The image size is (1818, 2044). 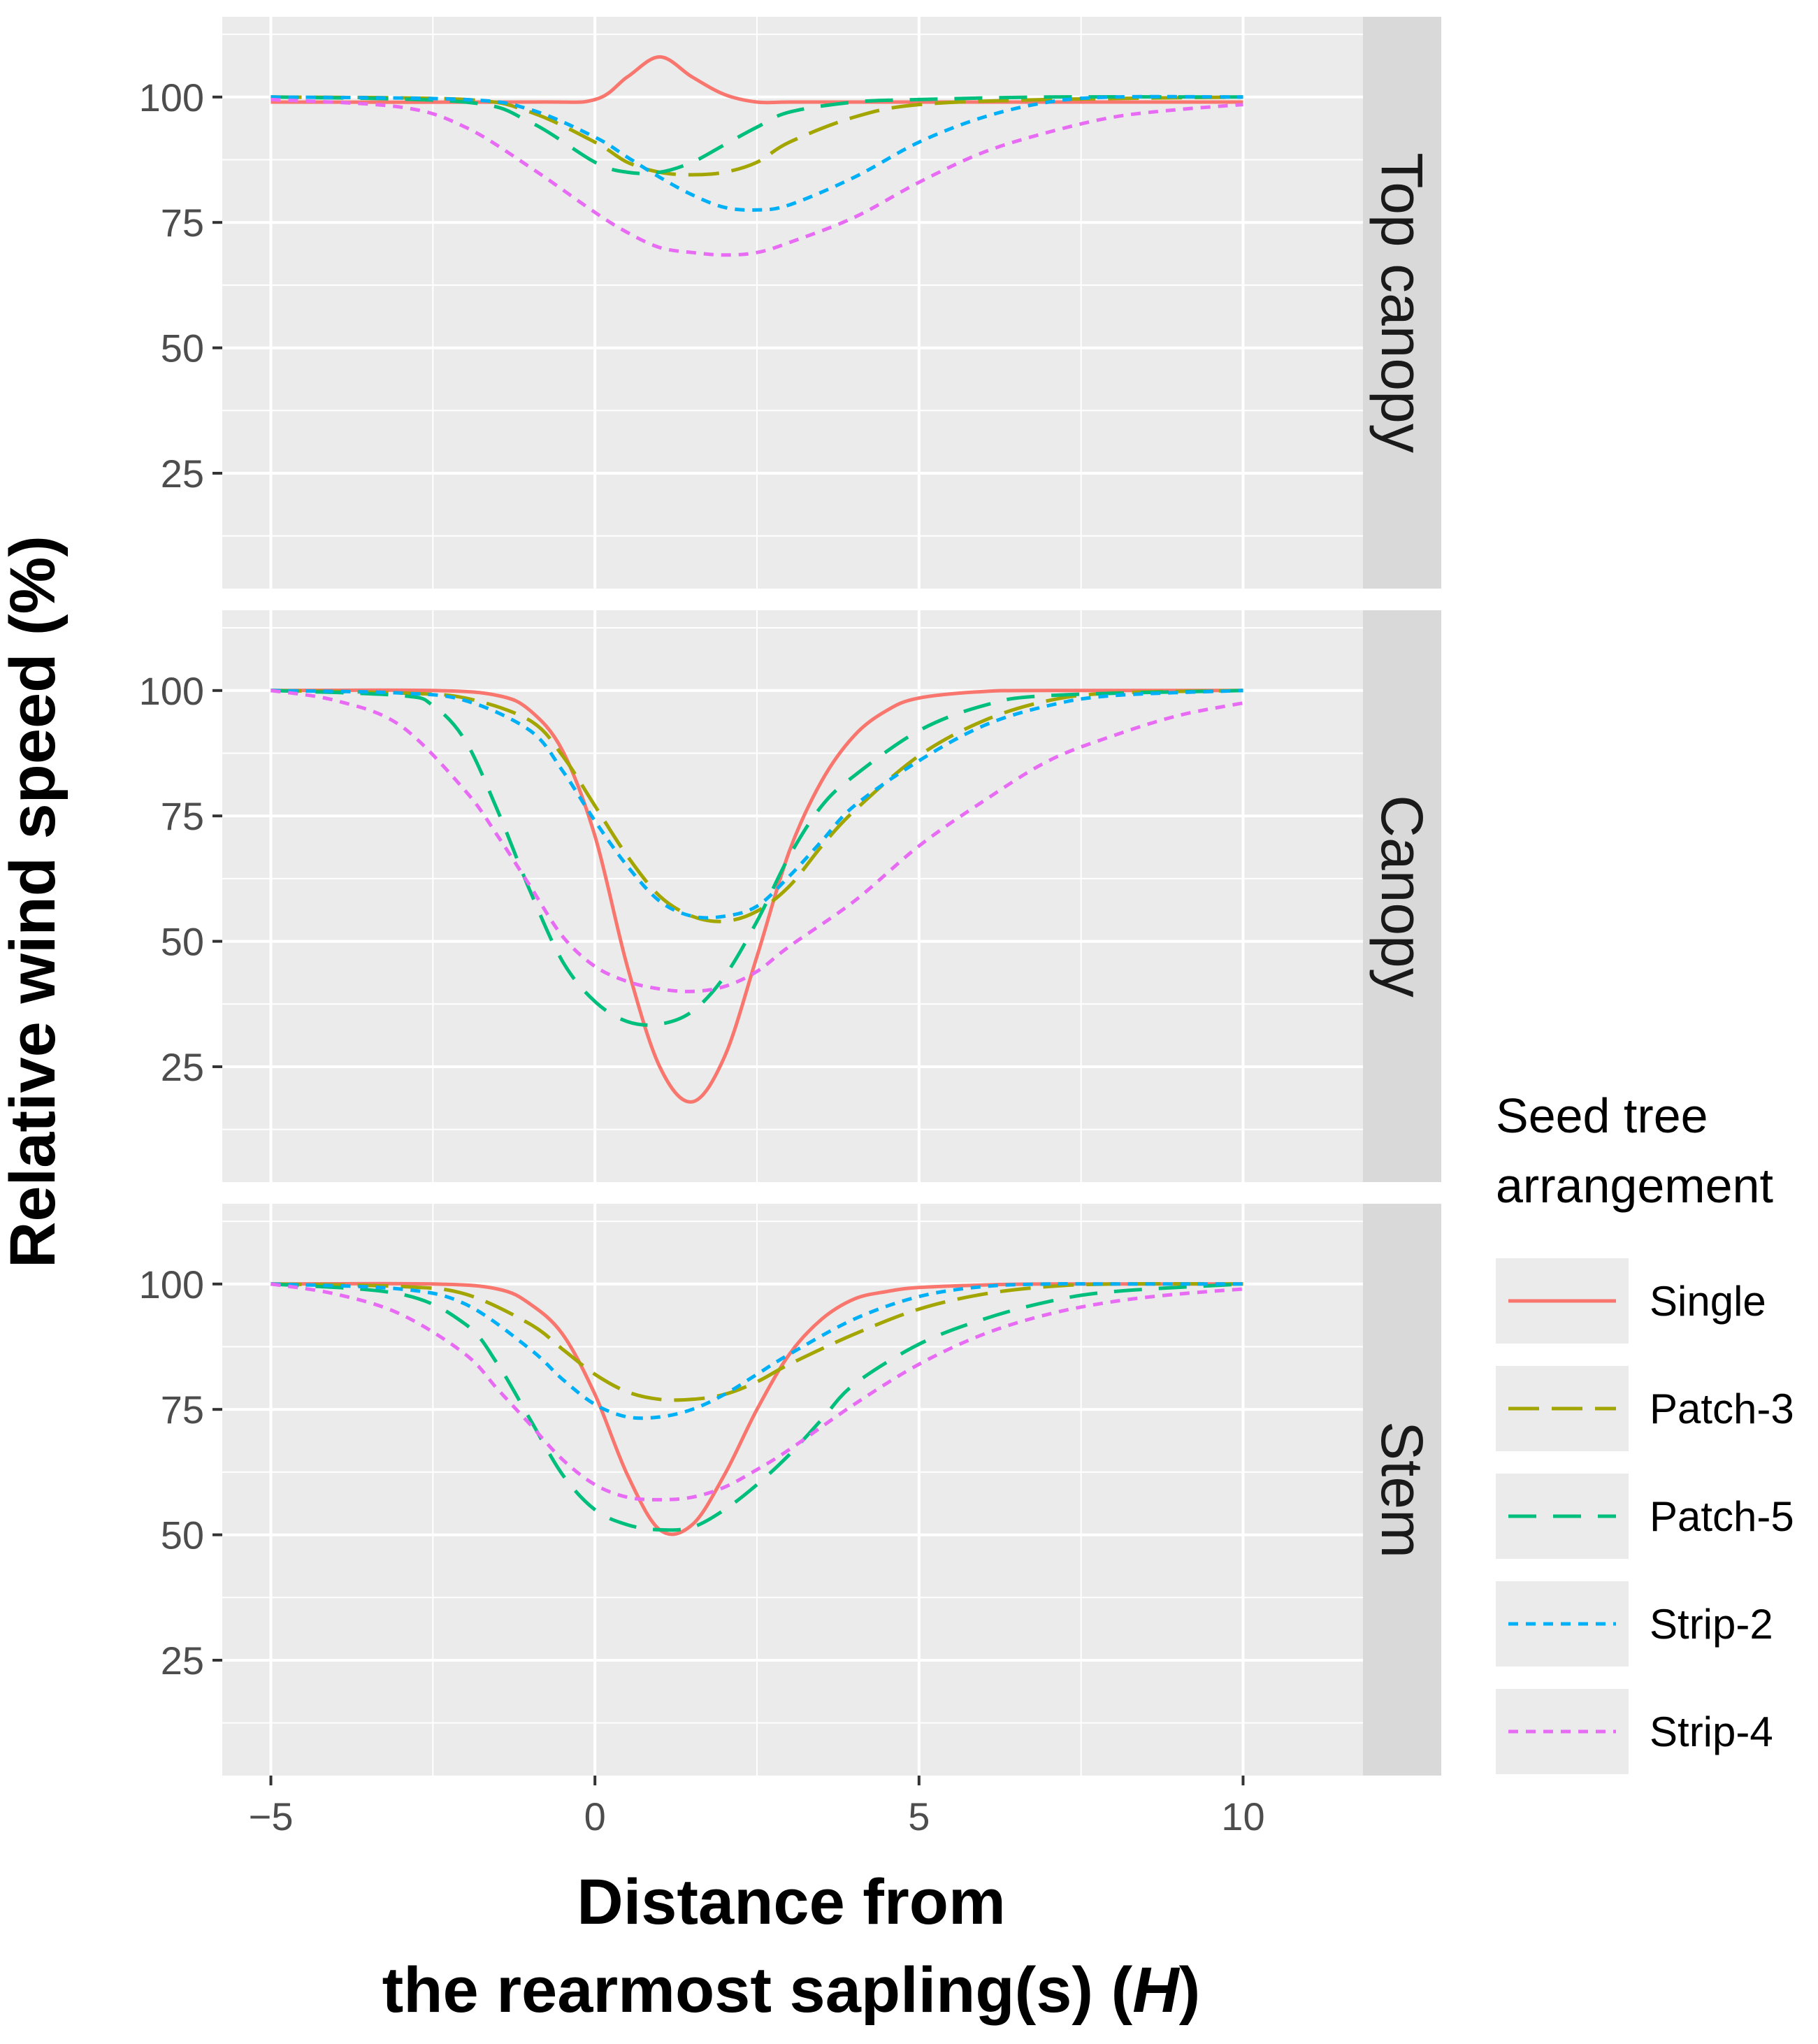 I want to click on legend-label: Strip-4, so click(x=1711, y=1731).